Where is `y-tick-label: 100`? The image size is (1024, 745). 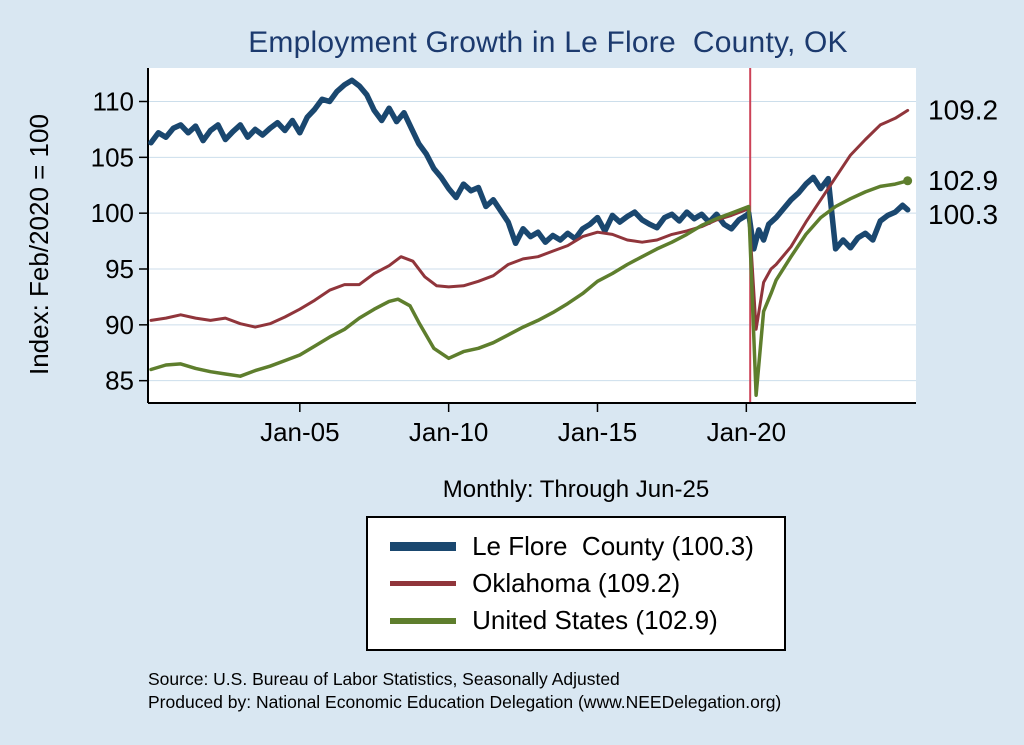 y-tick-label: 100 is located at coordinates (112, 213).